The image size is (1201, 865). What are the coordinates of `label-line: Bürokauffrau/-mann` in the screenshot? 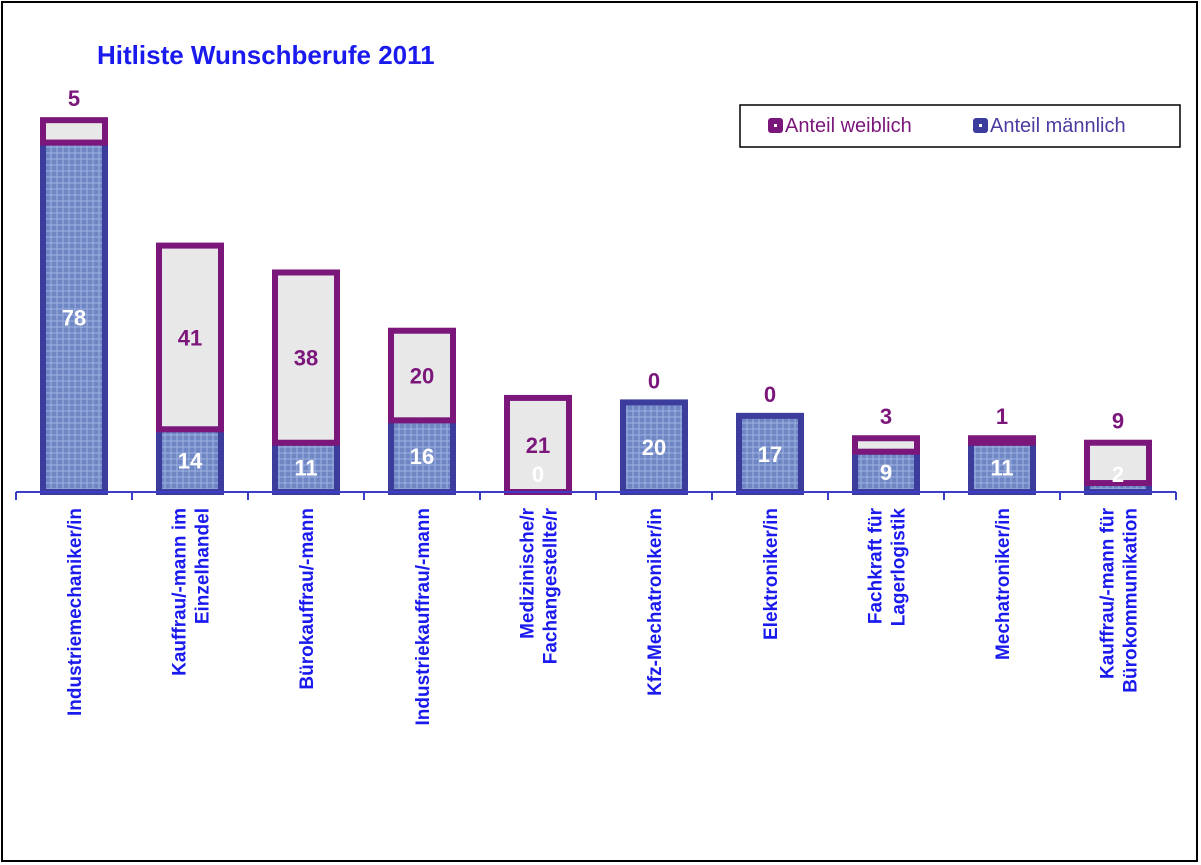 It's located at (307, 599).